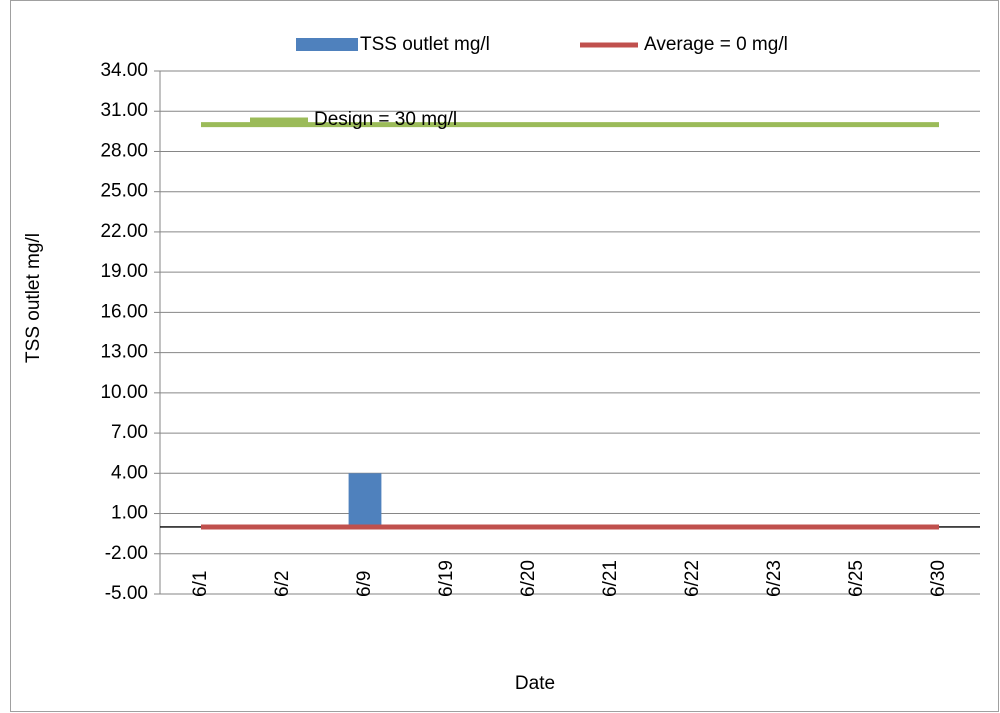 The image size is (1000, 713). What do you see at coordinates (124, 392) in the screenshot?
I see `y-tick-label: 10.00` at bounding box center [124, 392].